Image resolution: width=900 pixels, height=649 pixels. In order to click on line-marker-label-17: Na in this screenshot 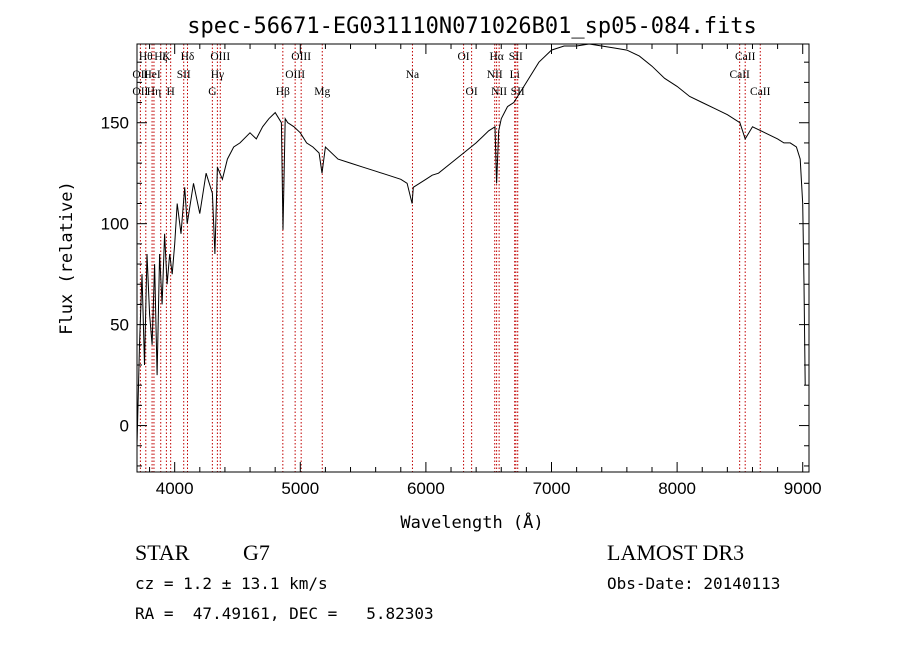, I will do `click(412, 75)`.